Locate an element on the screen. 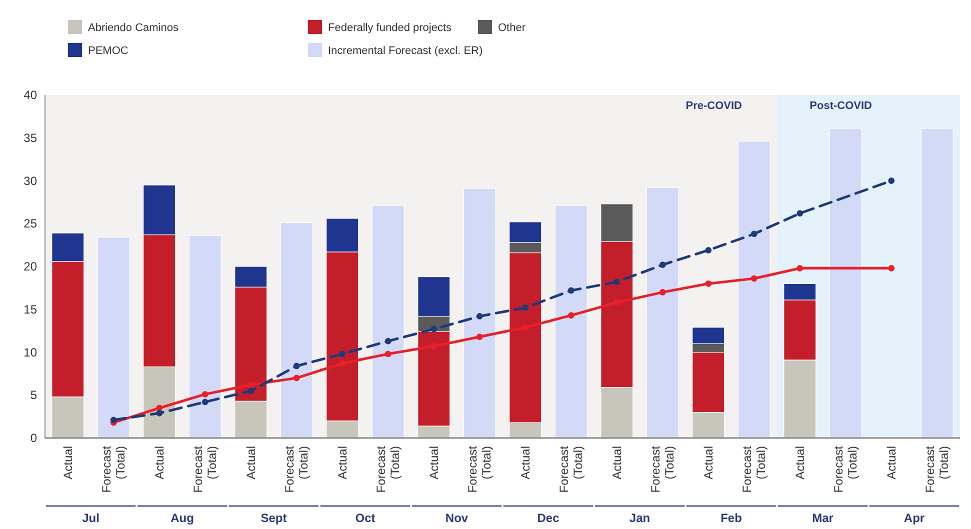  y-tick-label: 25 is located at coordinates (31, 223).